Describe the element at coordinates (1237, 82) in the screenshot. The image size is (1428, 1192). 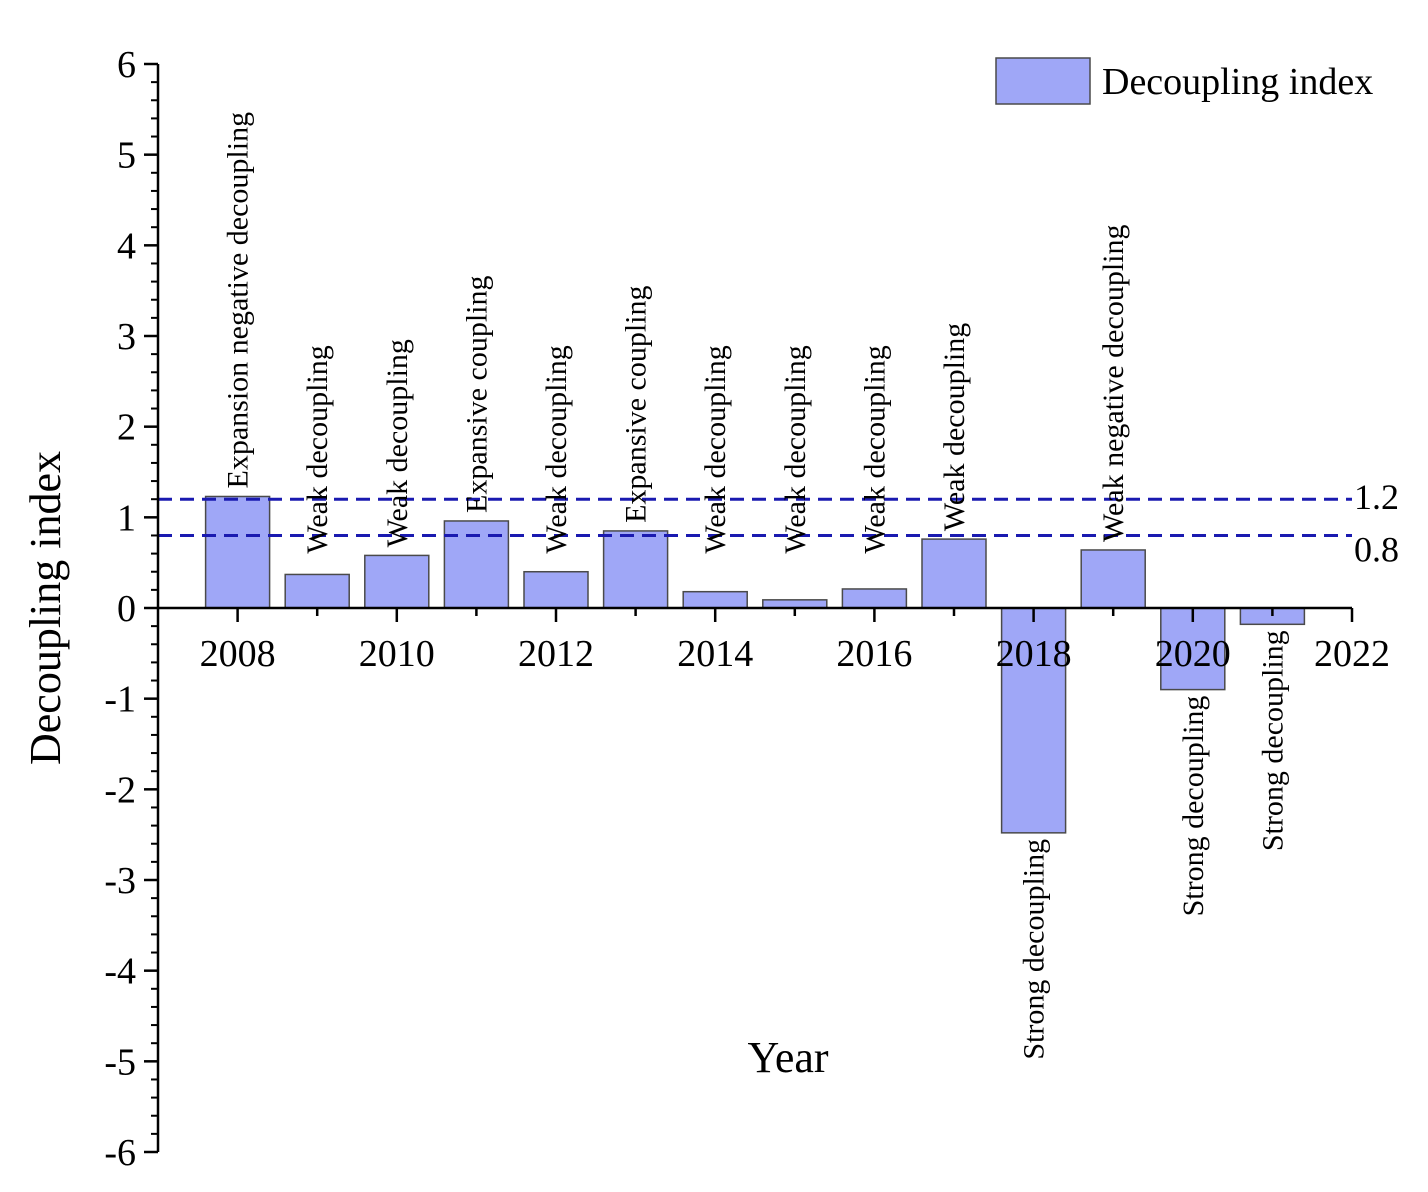
I see `legend-label: Decoupling index` at that location.